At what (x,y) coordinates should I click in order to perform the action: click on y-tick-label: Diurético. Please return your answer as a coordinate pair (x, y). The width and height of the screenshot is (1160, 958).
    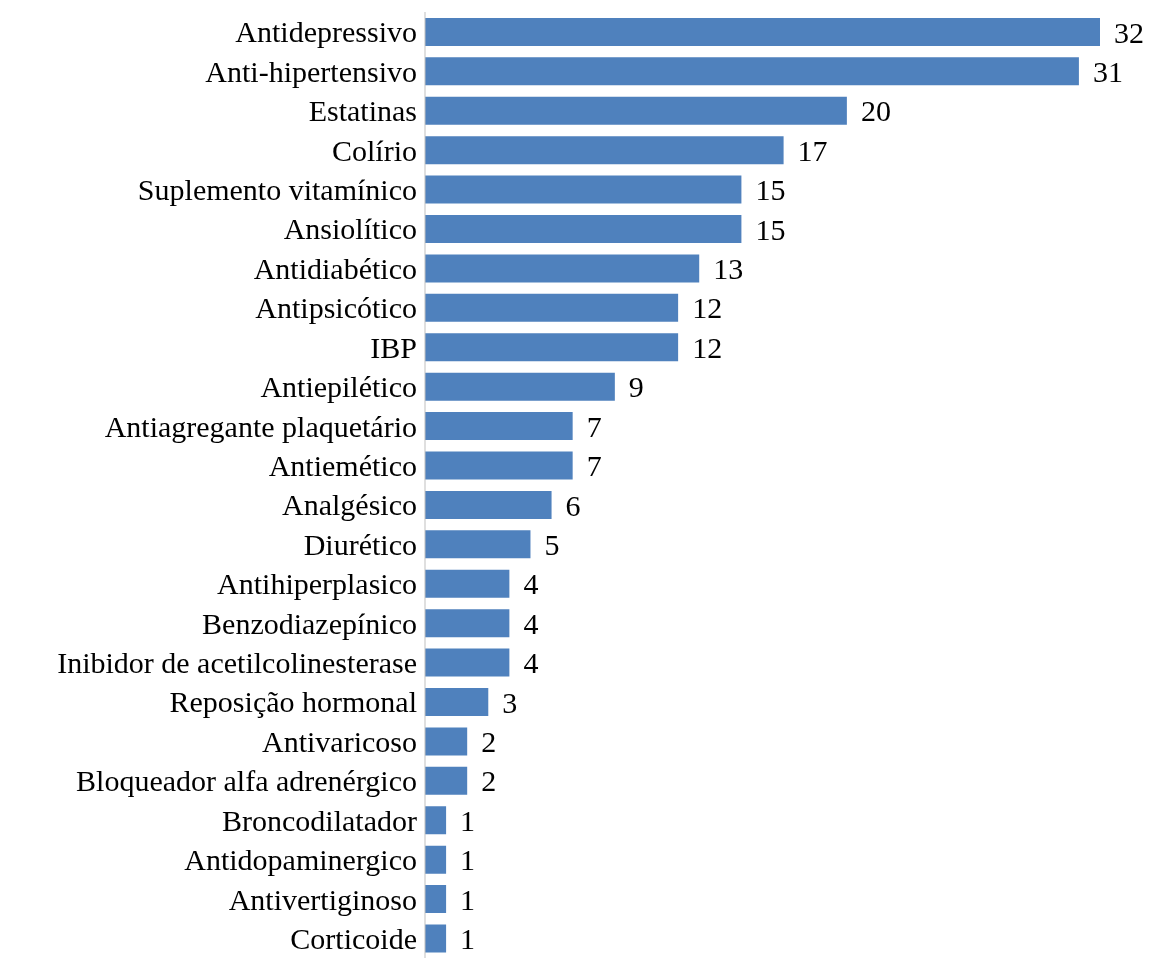
    Looking at the image, I should click on (360, 544).